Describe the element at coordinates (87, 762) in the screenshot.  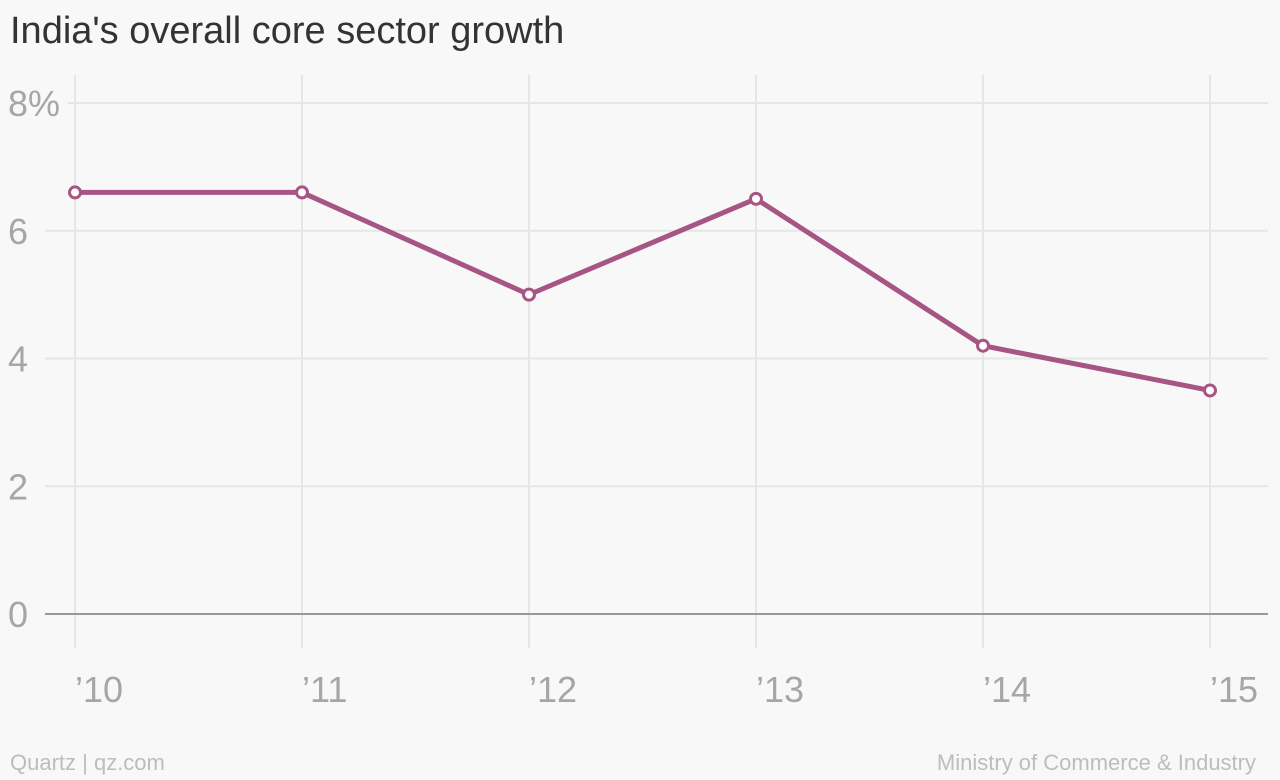
I see `footer-source-left: Quartz | qz.com` at that location.